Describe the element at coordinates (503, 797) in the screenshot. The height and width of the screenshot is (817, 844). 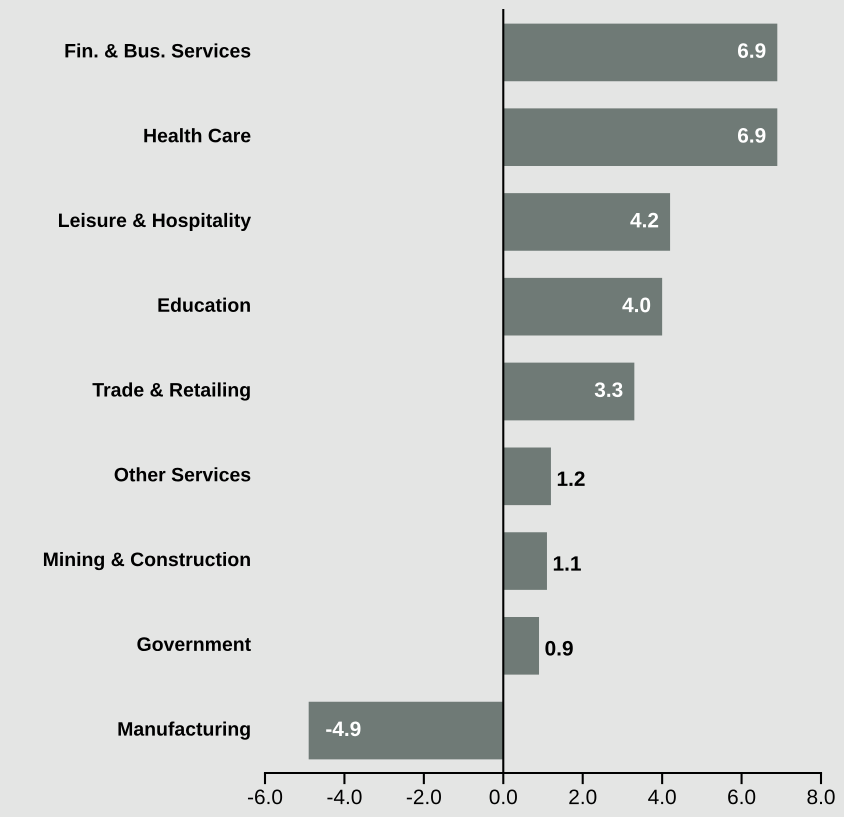
I see `x-tick-label: 0.0` at that location.